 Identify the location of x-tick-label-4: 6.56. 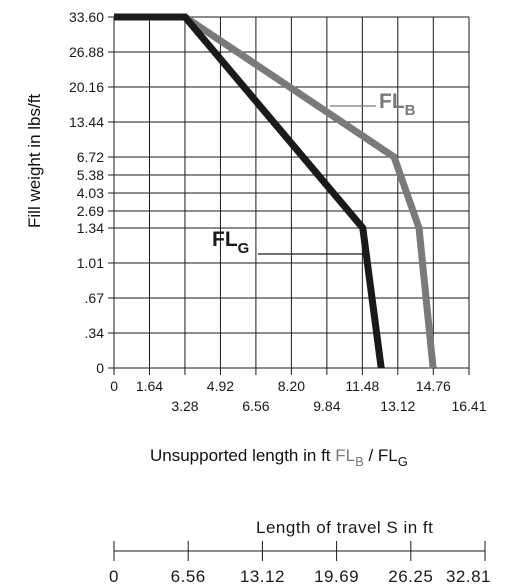
(255, 406).